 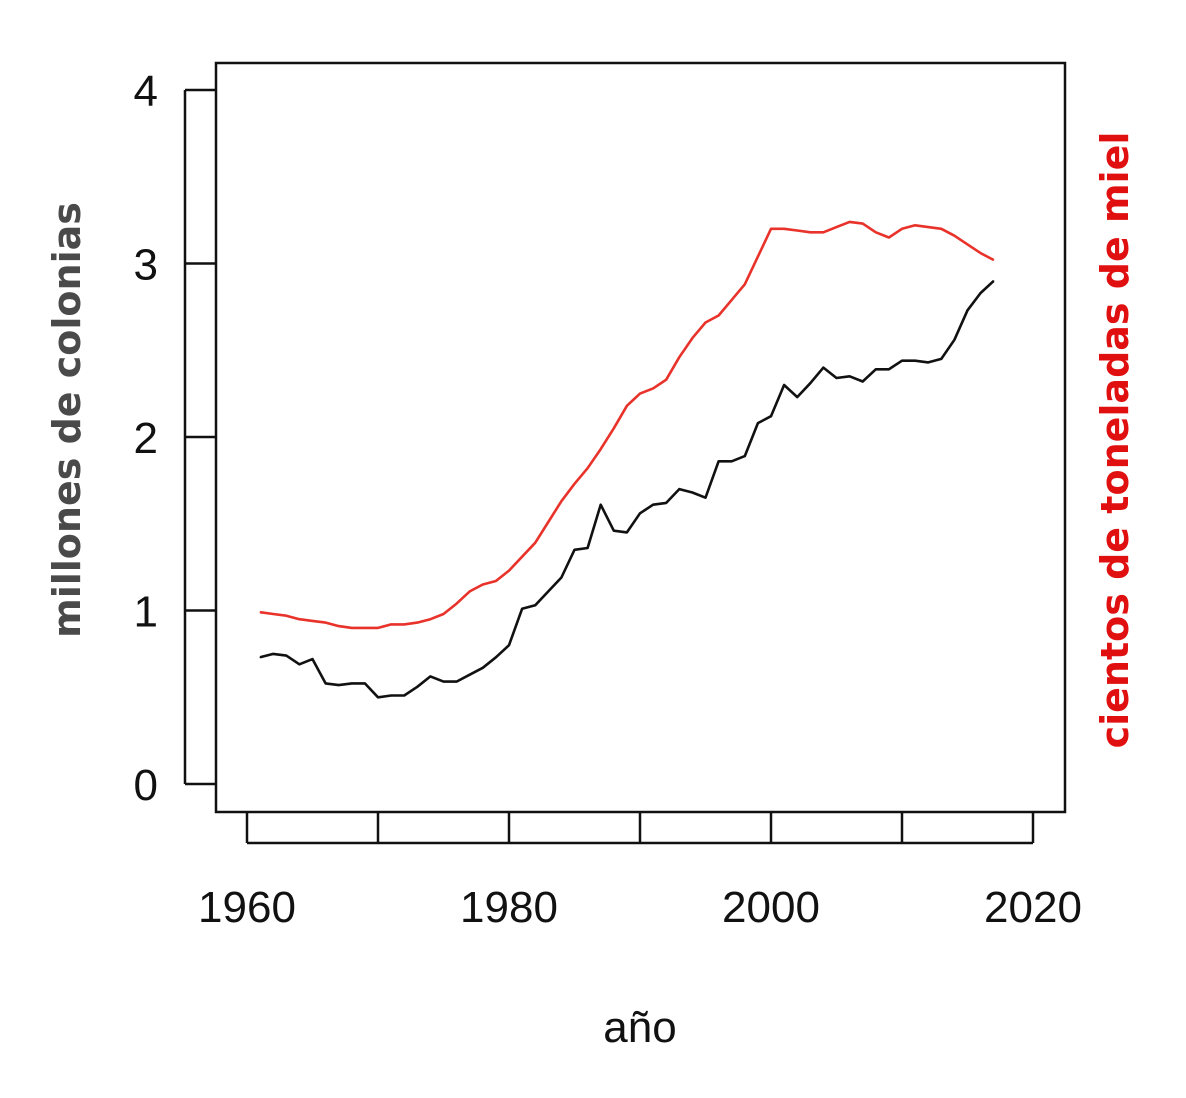 What do you see at coordinates (771, 907) in the screenshot?
I see `x-tick-label: 2000` at bounding box center [771, 907].